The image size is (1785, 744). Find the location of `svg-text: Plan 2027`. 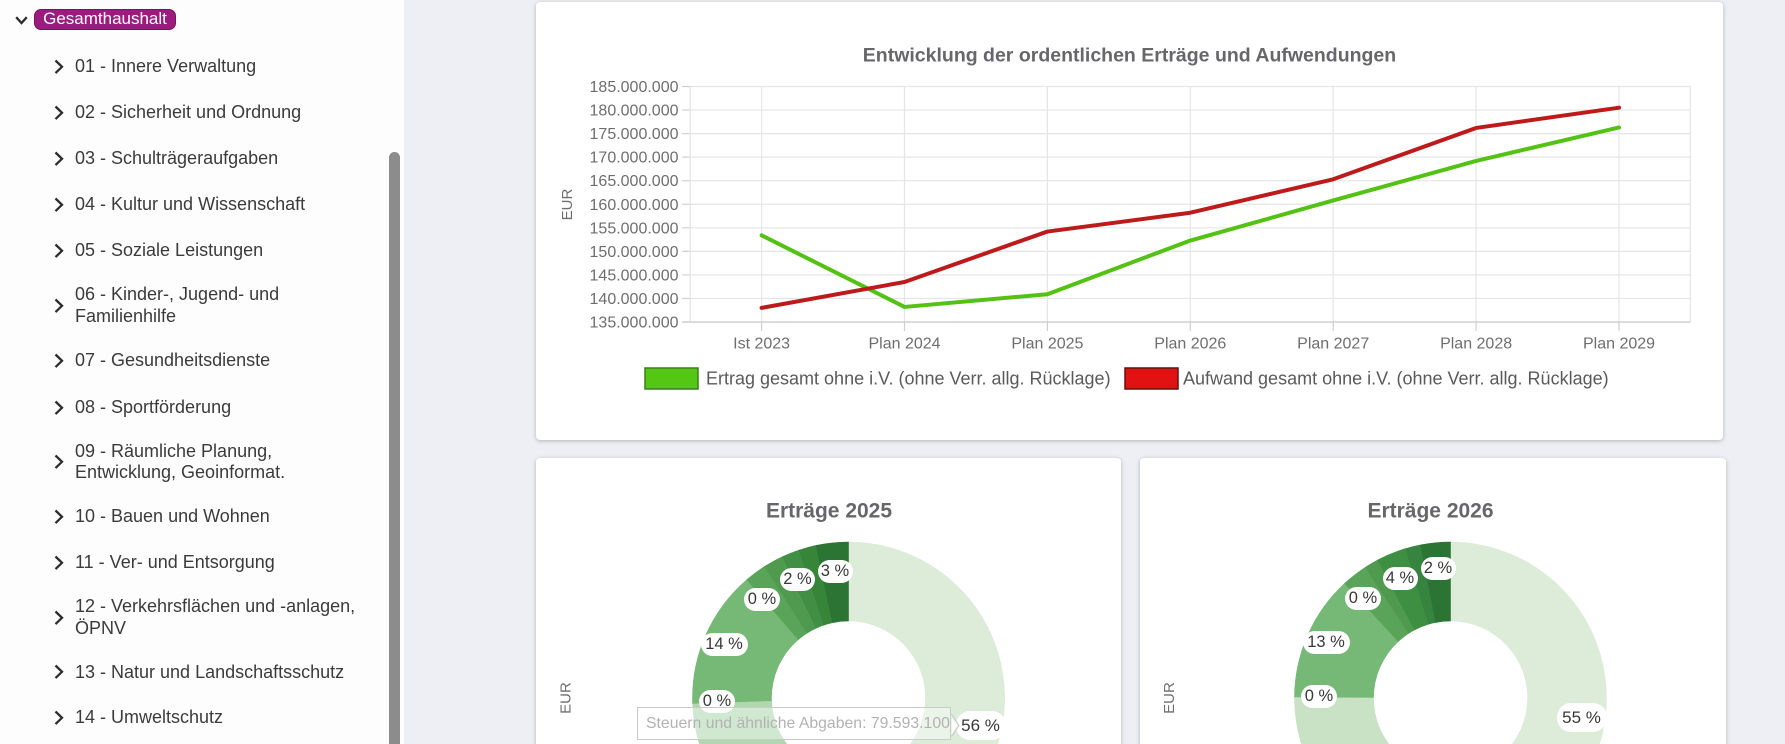

svg-text: Plan 2027 is located at coordinates (1333, 344).